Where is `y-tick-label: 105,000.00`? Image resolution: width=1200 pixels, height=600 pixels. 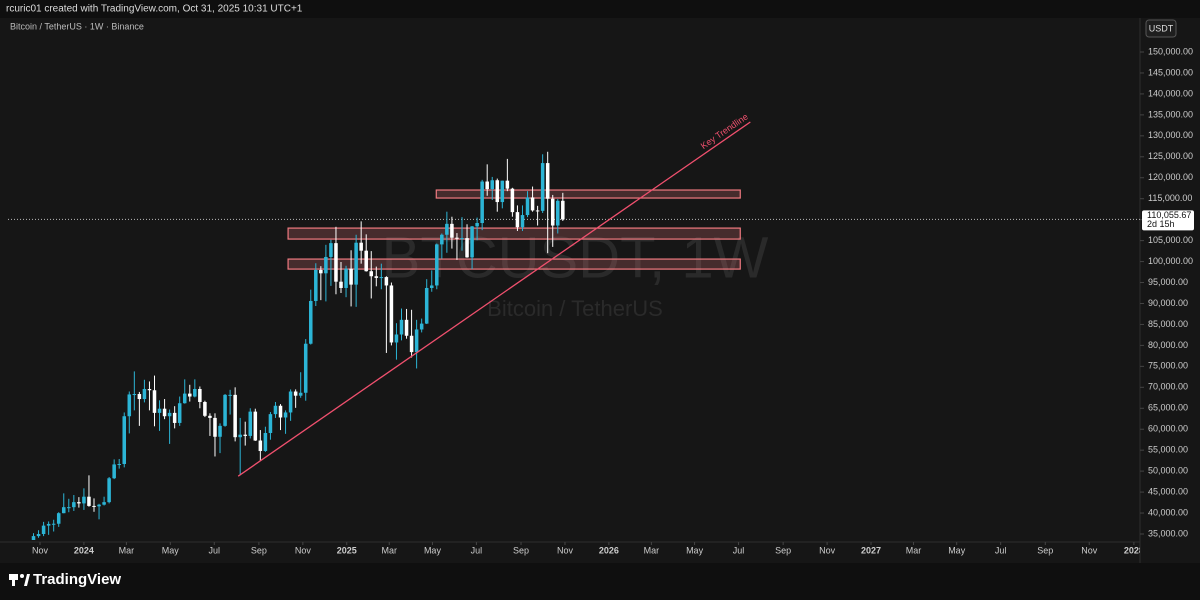 y-tick-label: 105,000.00 is located at coordinates (1170, 240).